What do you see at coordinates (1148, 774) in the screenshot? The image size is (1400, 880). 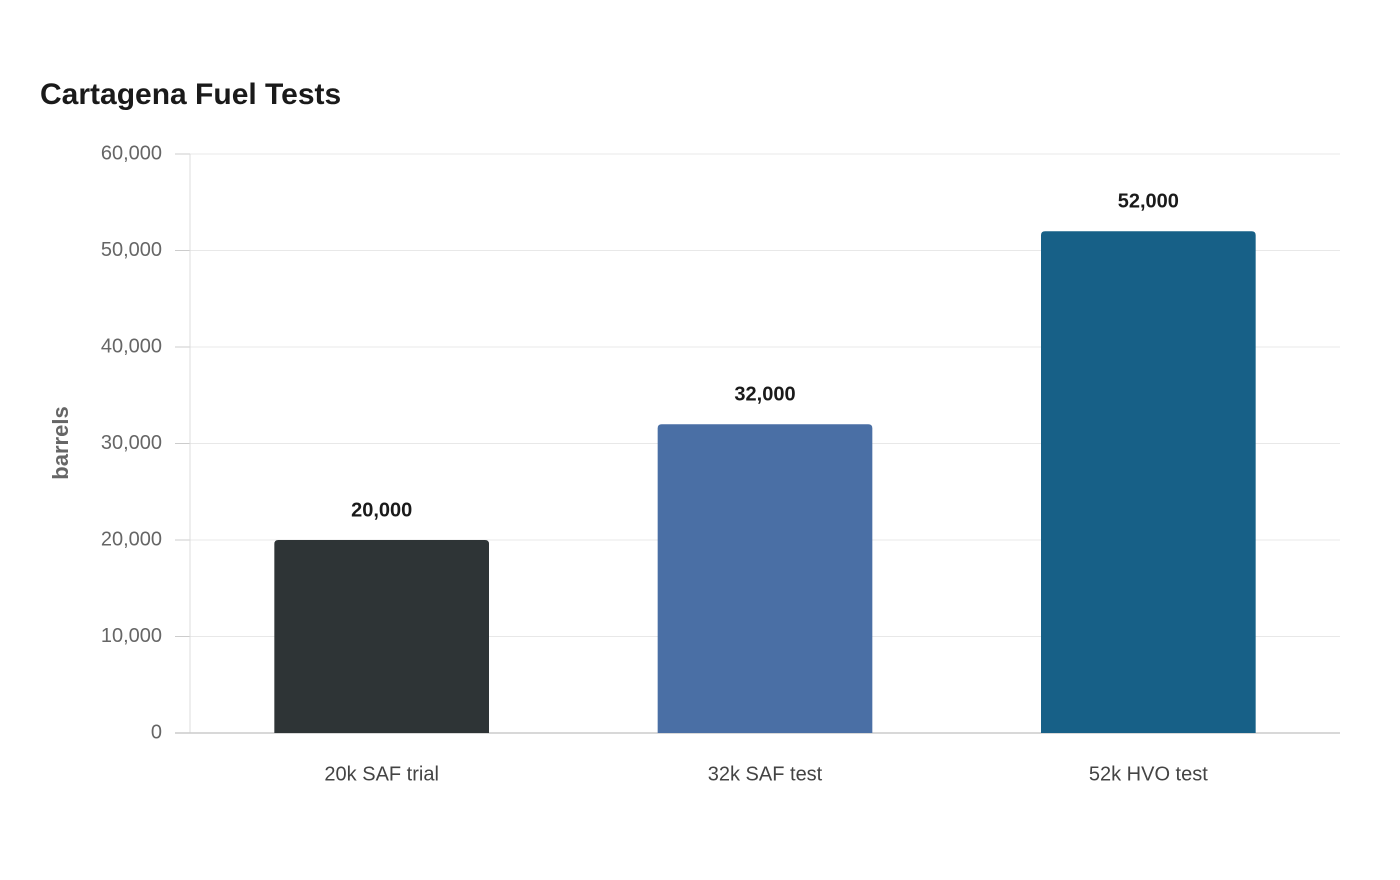 I see `x-tick-label: 52k HVO test` at bounding box center [1148, 774].